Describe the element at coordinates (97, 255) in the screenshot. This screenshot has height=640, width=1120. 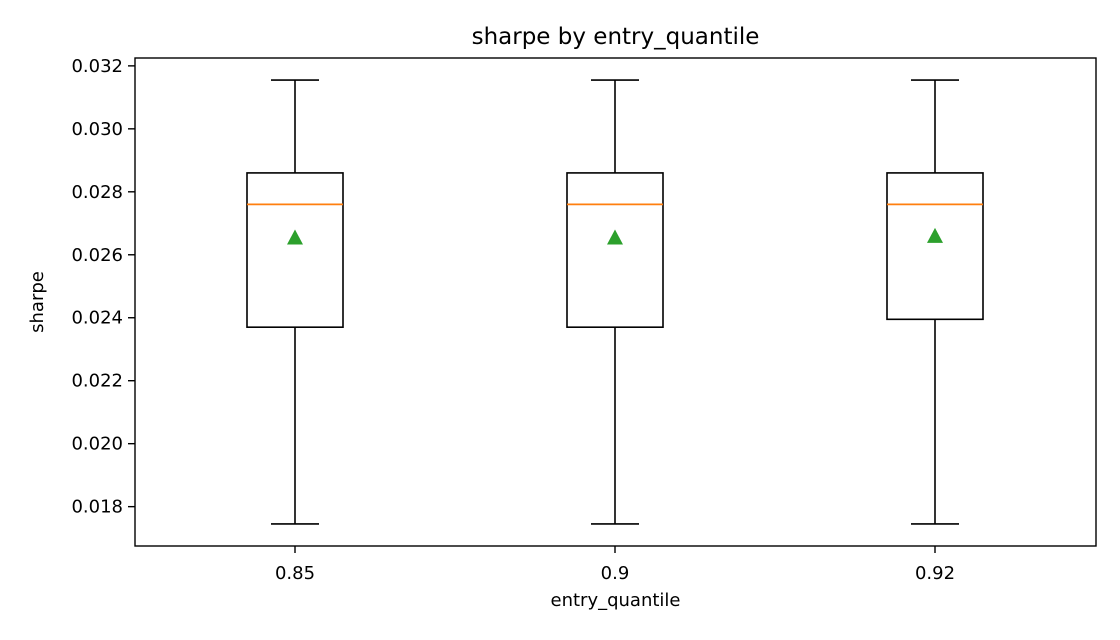
I see `y-tick-label: 0.026` at that location.